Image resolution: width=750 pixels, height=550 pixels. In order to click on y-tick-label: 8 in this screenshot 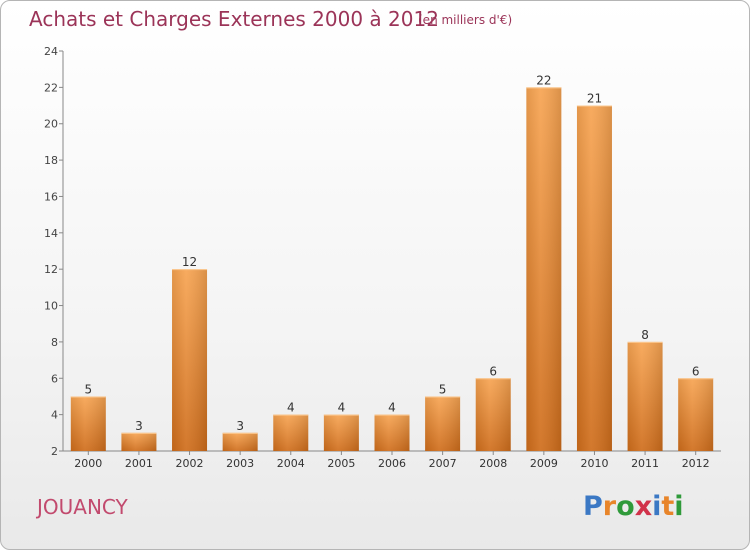, I will do `click(54, 342)`.